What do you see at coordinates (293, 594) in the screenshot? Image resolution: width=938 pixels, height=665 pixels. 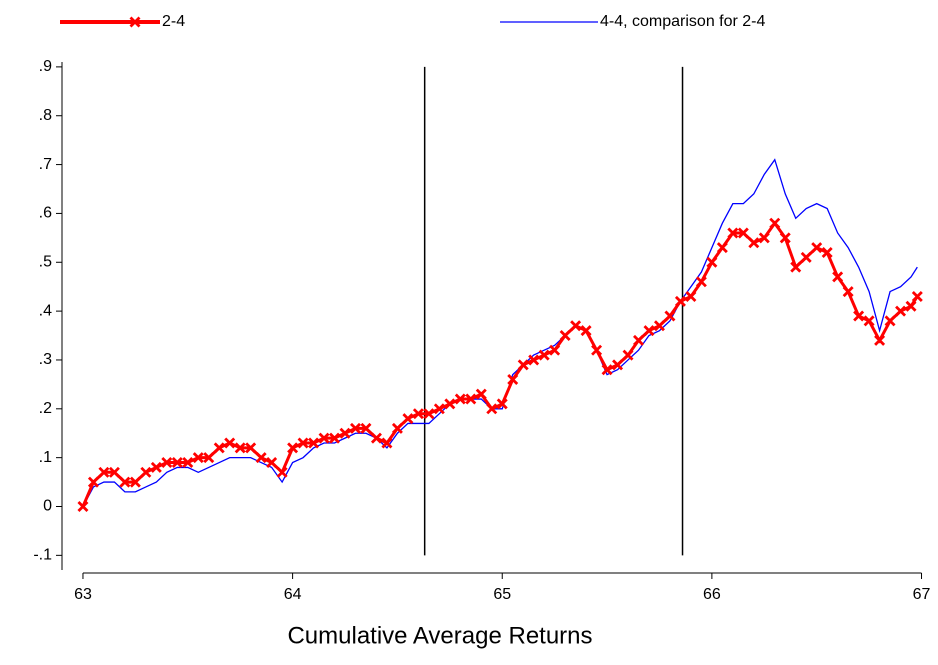 I see `x-tick-label: 64` at bounding box center [293, 594].